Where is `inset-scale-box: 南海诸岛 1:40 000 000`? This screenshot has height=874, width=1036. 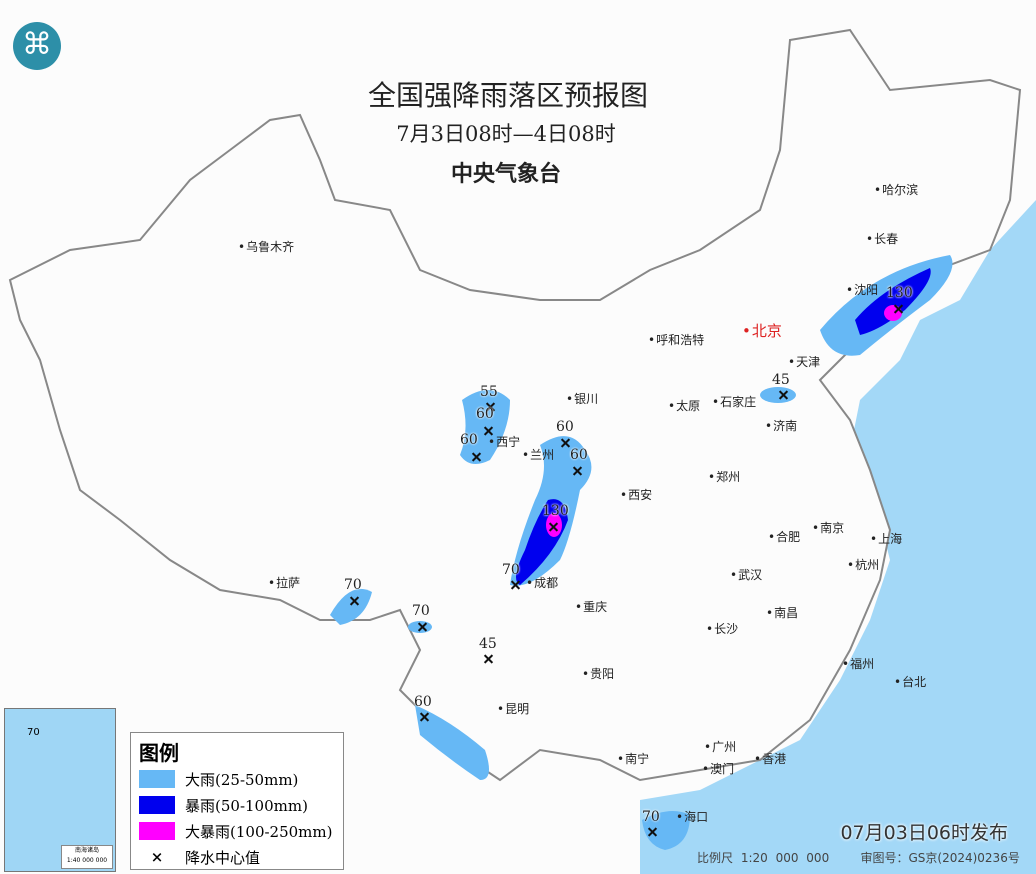
inset-scale-box: 南海诸岛 1:40 000 000 is located at coordinates (87, 857).